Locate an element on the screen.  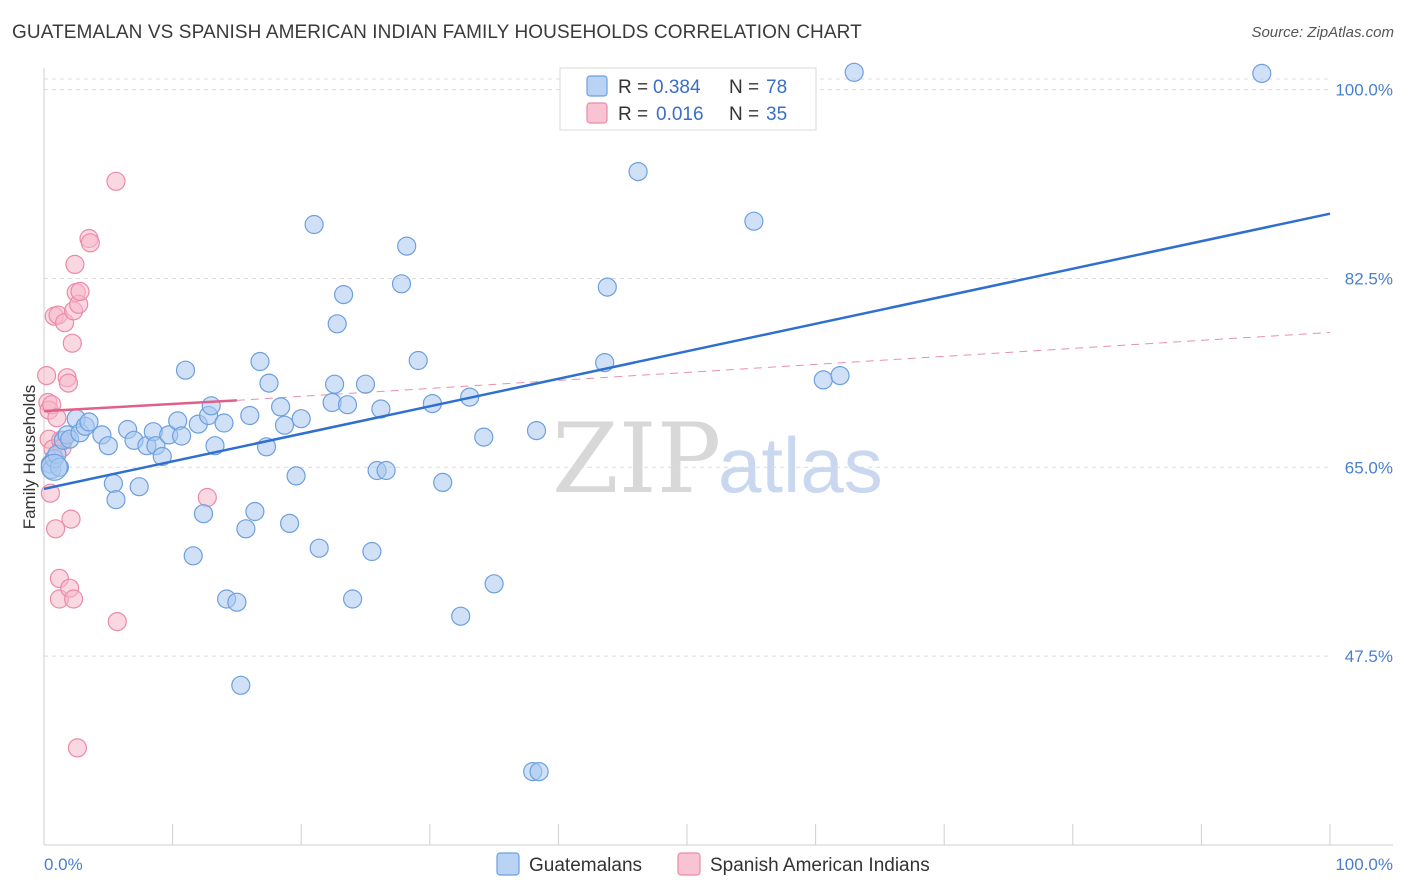
legend-swatch-spanish-american-indians is located at coordinates (597, 113).